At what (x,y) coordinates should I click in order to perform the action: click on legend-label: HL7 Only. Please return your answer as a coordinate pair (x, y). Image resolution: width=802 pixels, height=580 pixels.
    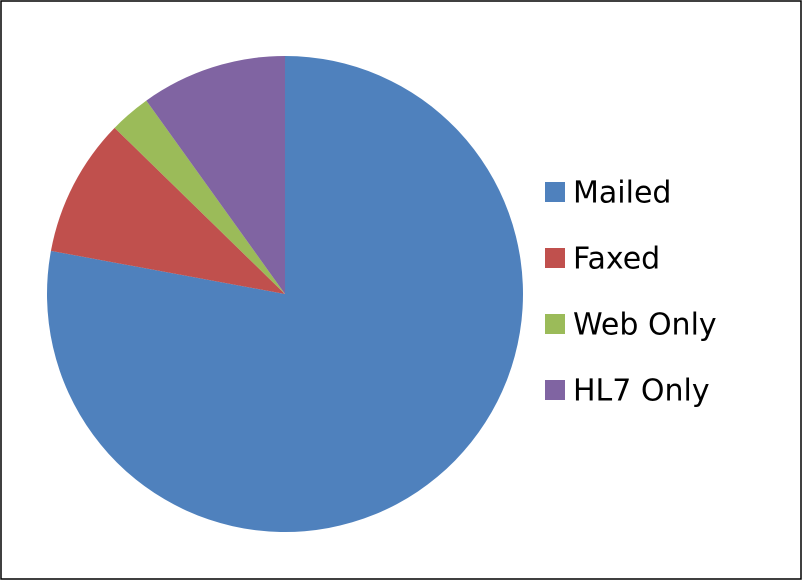
    Looking at the image, I should click on (641, 391).